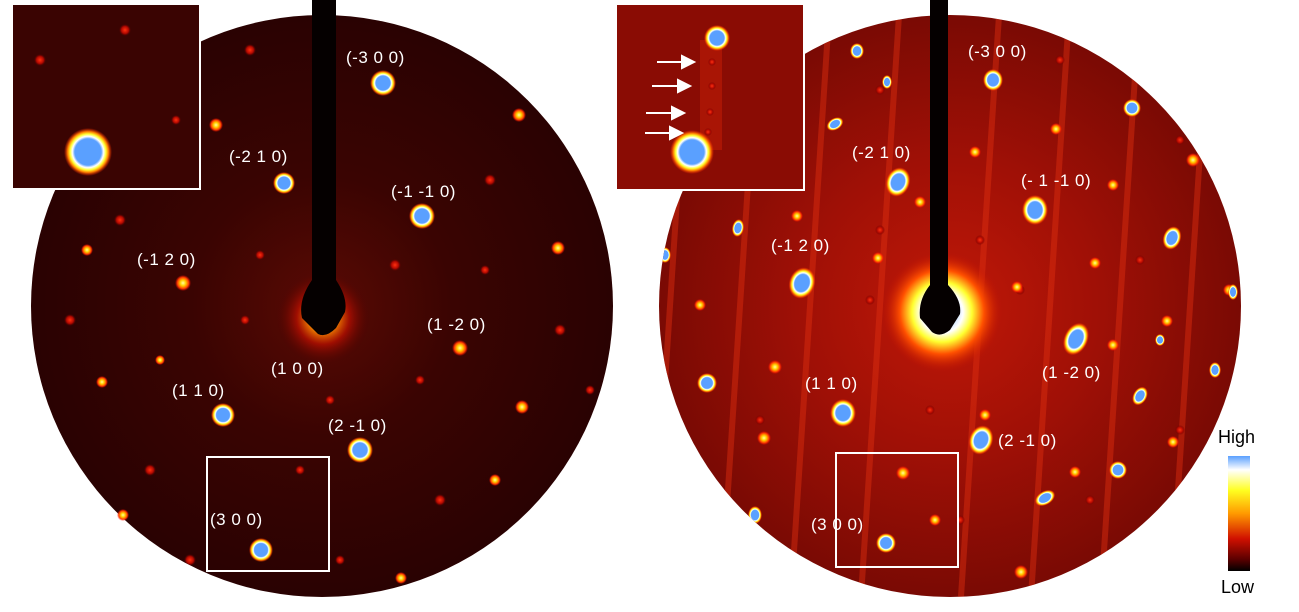  I want to click on right-inset, so click(710, 97).